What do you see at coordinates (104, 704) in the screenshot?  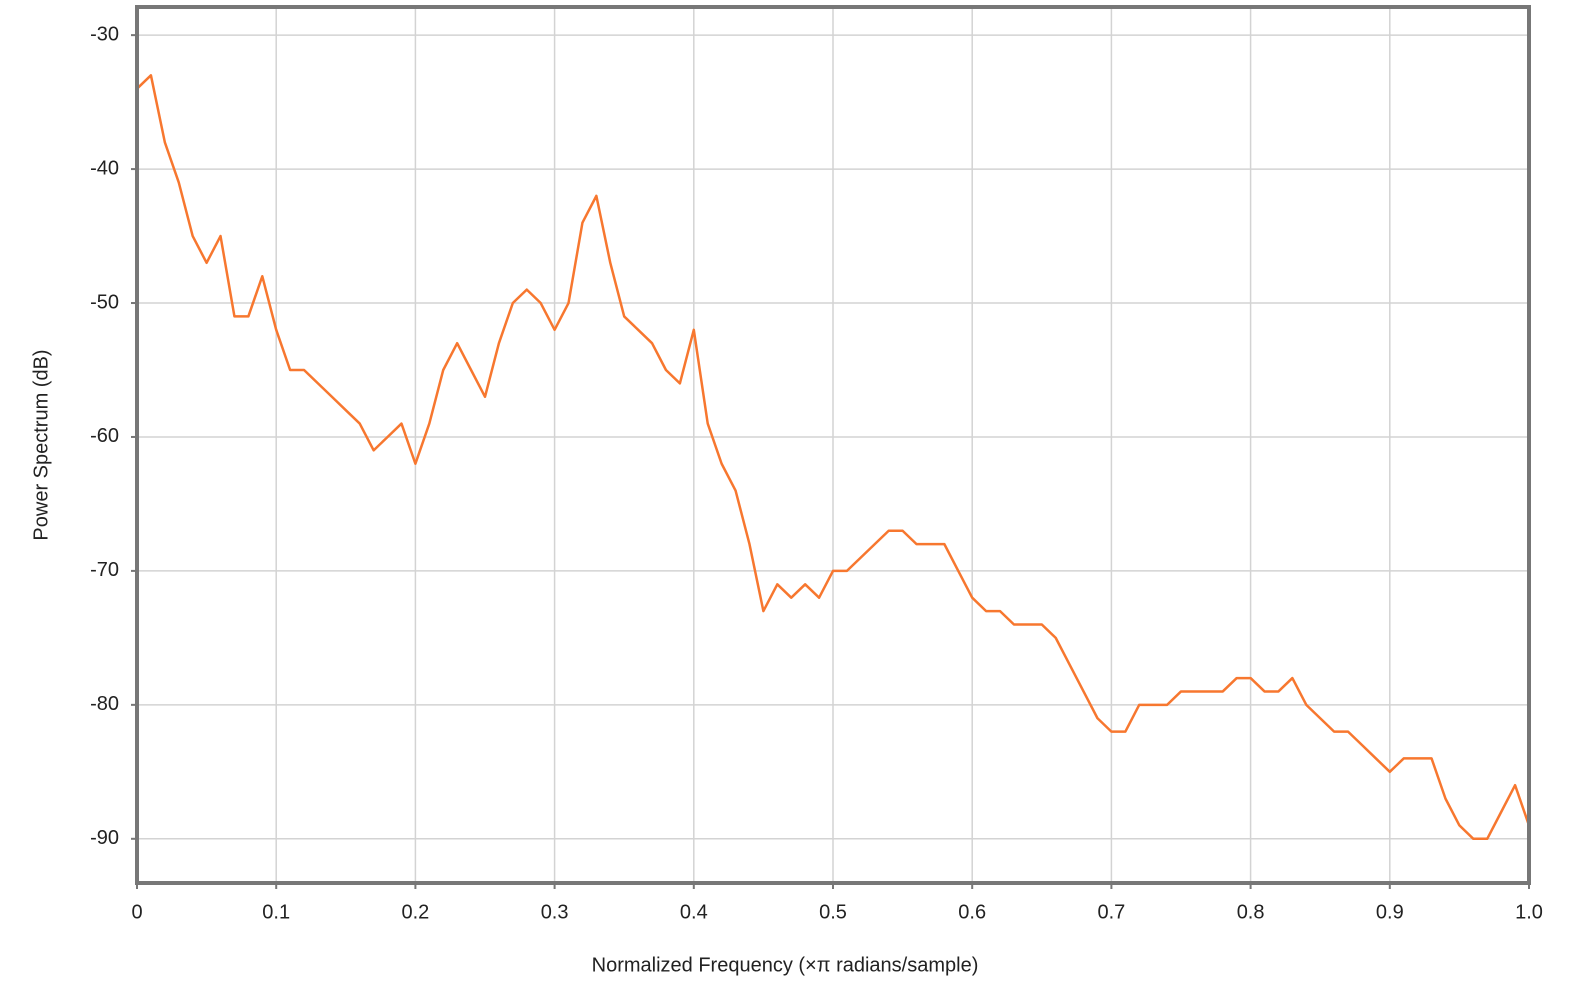 I see `y-tick-label: -80` at bounding box center [104, 704].